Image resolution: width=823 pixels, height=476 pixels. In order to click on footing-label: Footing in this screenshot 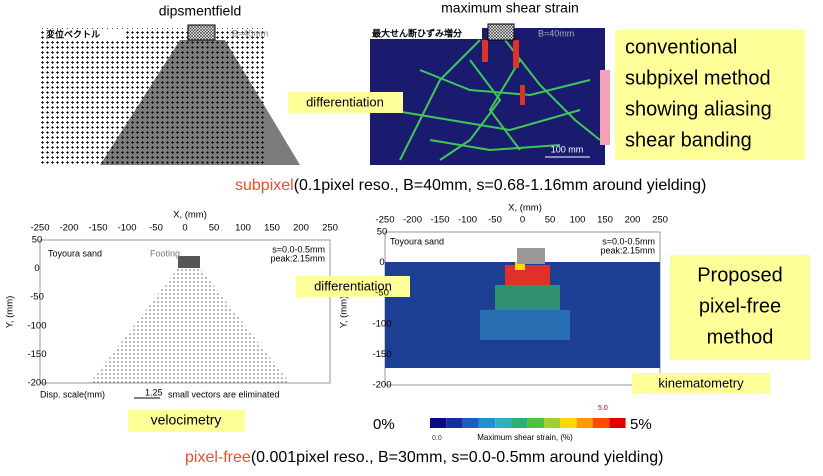, I will do `click(165, 253)`.